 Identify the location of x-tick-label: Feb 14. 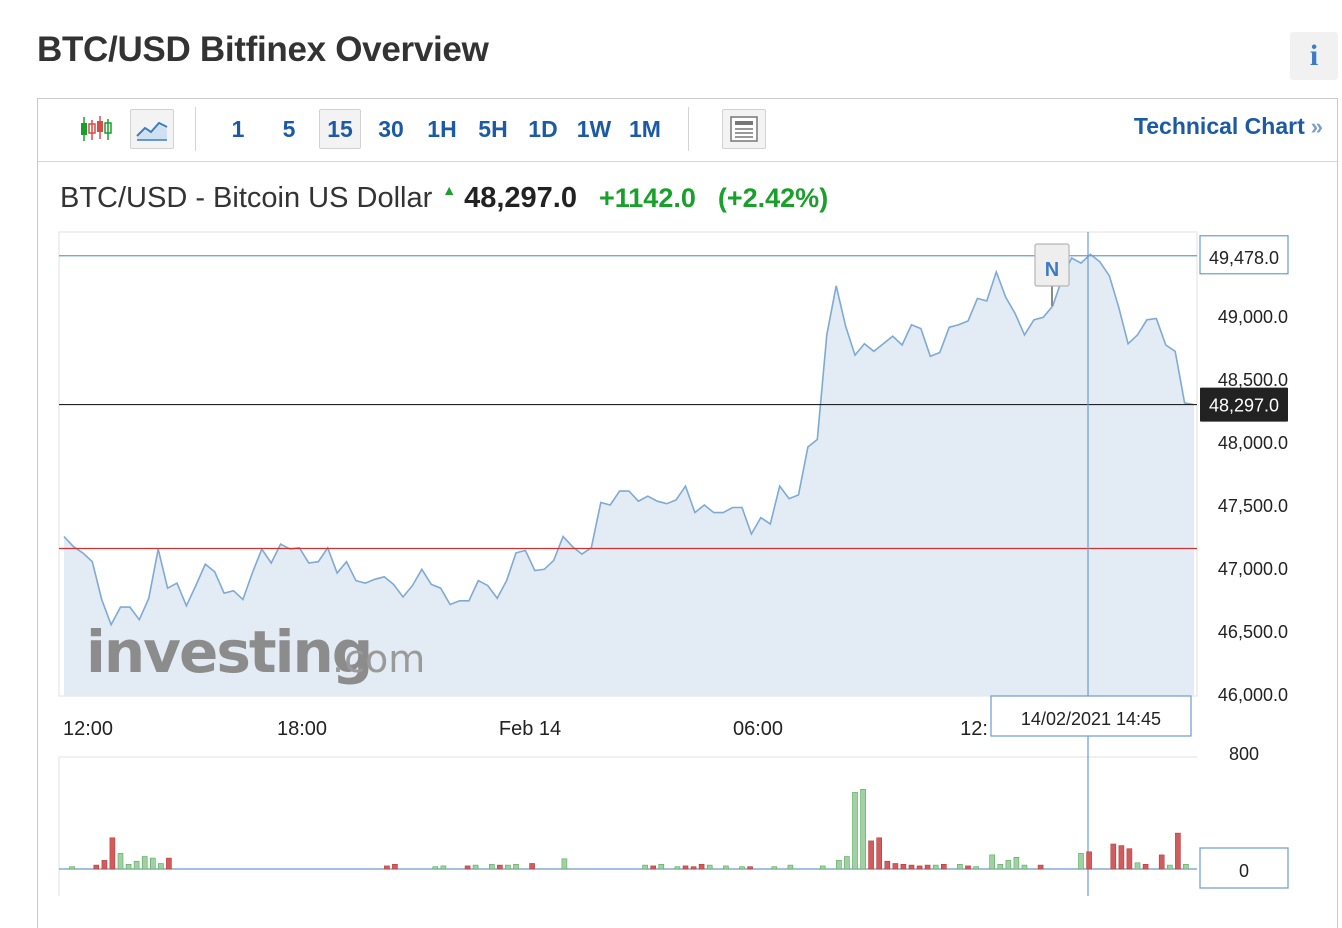
(530, 729).